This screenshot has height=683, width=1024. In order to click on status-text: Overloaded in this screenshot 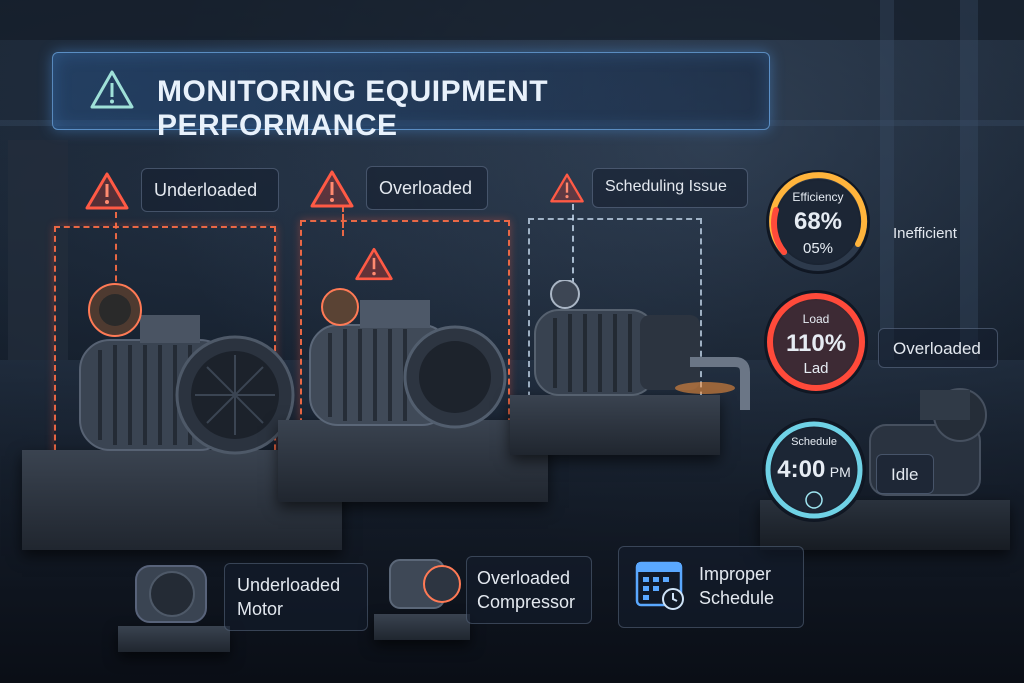, I will do `click(937, 348)`.